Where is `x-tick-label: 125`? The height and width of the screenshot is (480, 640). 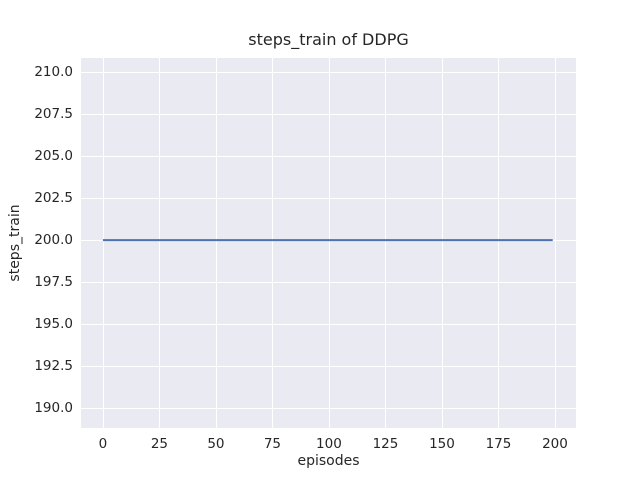 x-tick-label: 125 is located at coordinates (385, 444).